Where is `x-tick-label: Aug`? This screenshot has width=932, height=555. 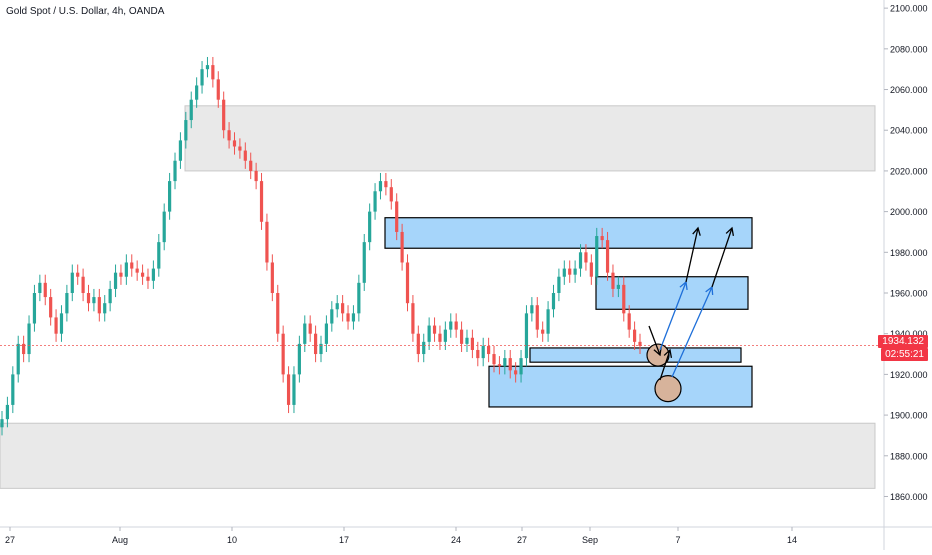
x-tick-label: Aug is located at coordinates (120, 540).